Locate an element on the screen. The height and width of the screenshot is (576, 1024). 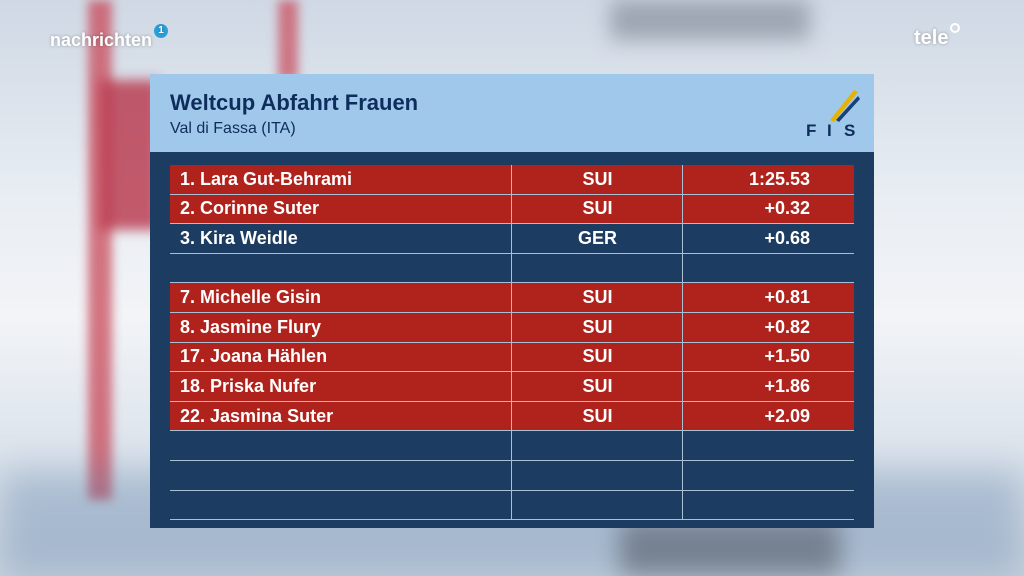
tele-logo-dot-icon is located at coordinates (955, 28).